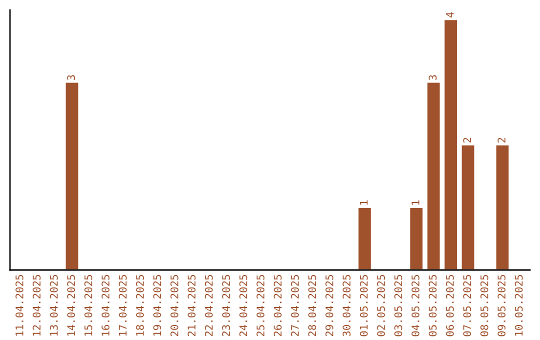  What do you see at coordinates (260, 305) in the screenshot?
I see `x-tick-label: 25.04.2025` at bounding box center [260, 305].